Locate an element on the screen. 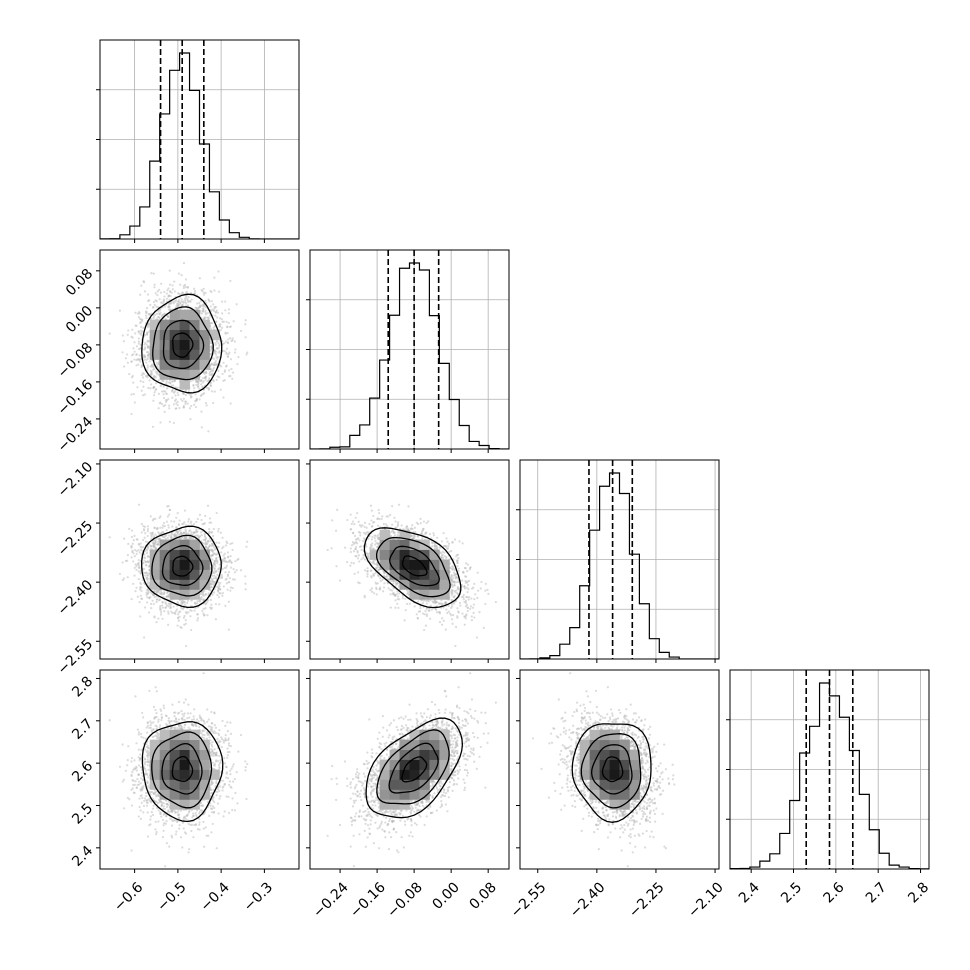 The width and height of the screenshot is (970, 970). panel-content is located at coordinates (178, 575).